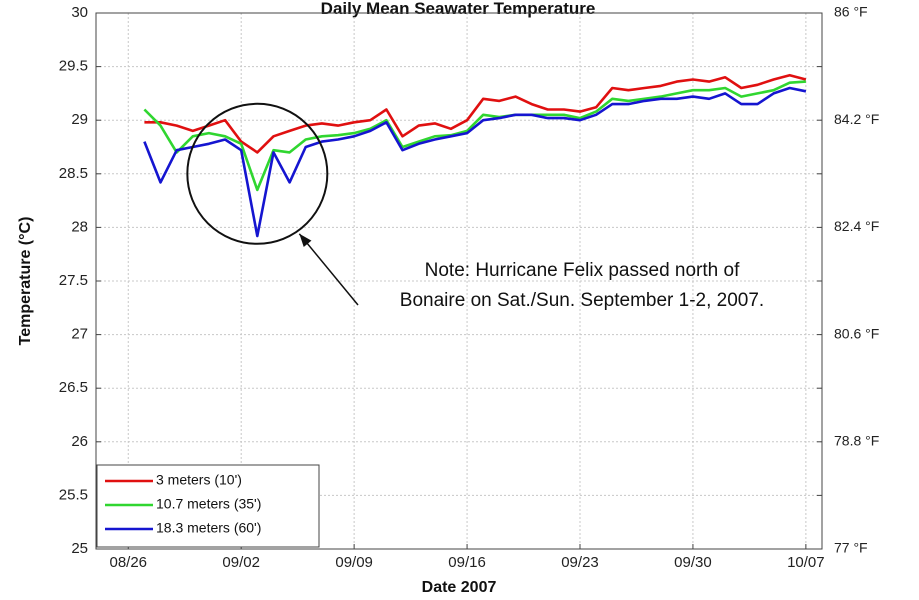 This screenshot has width=919, height=600. What do you see at coordinates (582, 270) in the screenshot?
I see `annotation-text-line-1: Note: Hurricane Felix passed north of` at bounding box center [582, 270].